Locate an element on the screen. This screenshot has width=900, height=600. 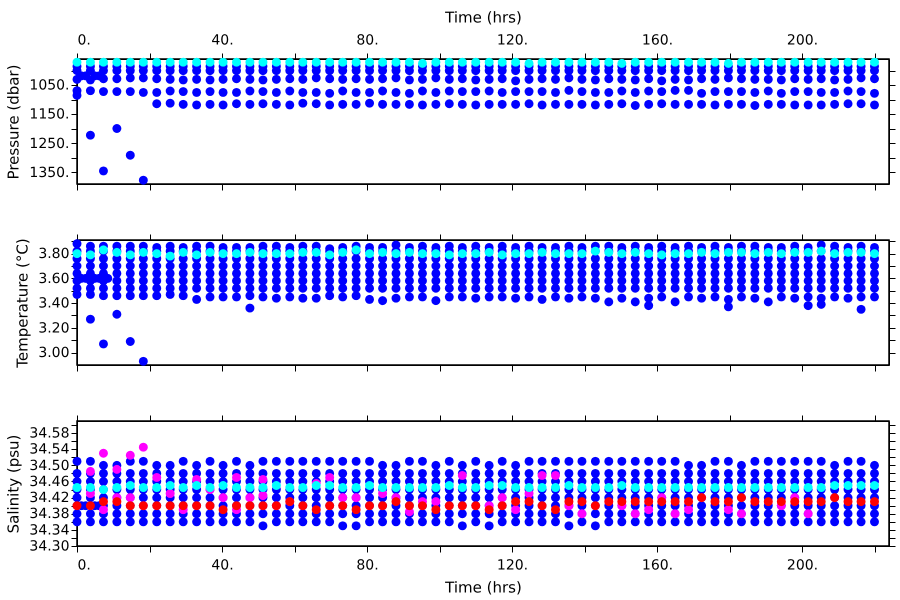
y-tick-label: 34.50 is located at coordinates (49, 466).